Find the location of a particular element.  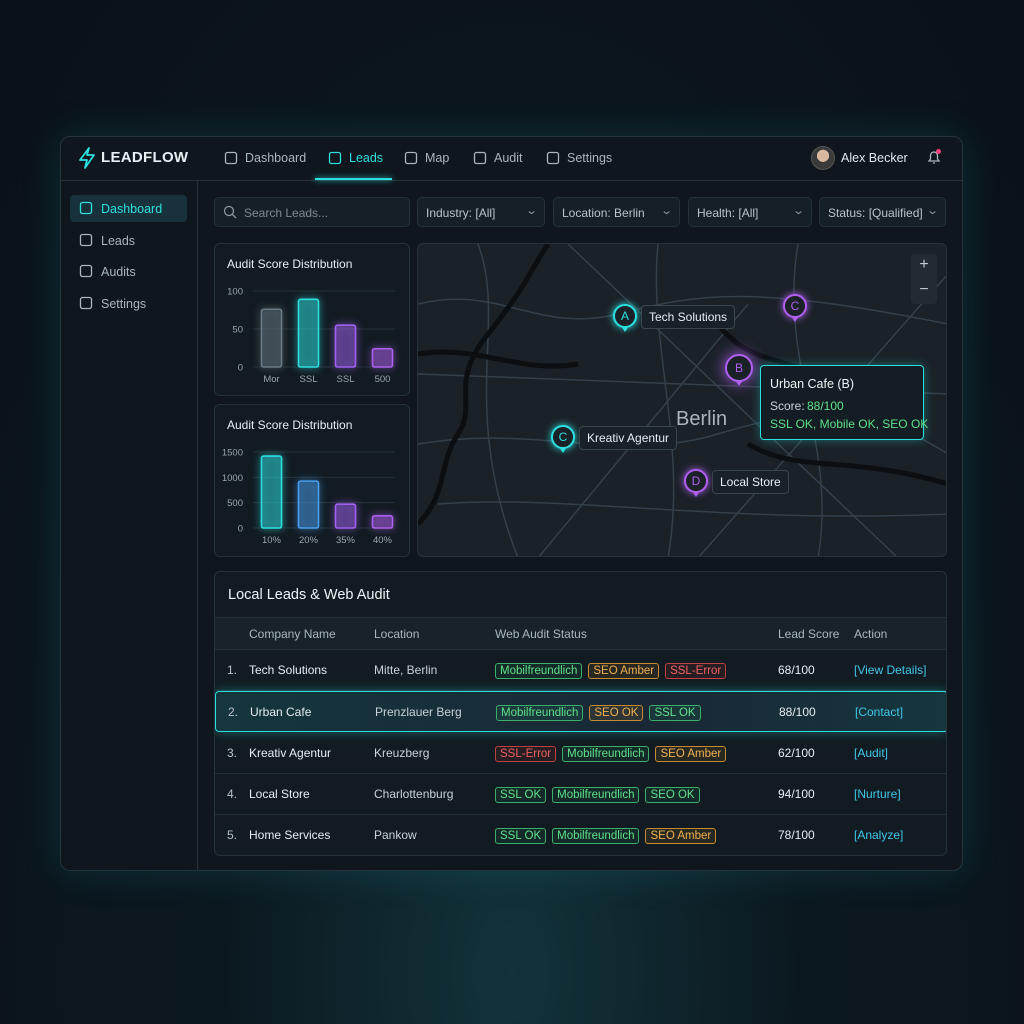

notification-bell is located at coordinates (934, 157).